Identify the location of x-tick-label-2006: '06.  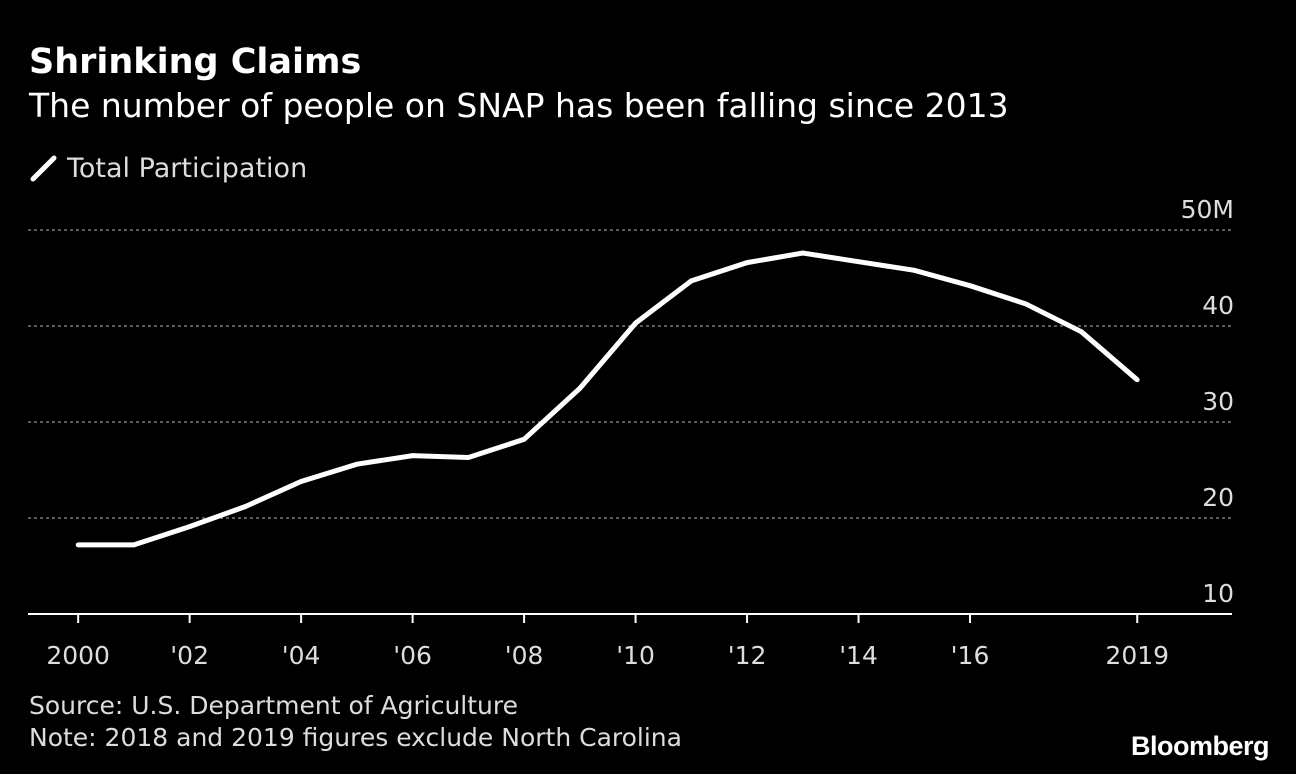
(412, 655).